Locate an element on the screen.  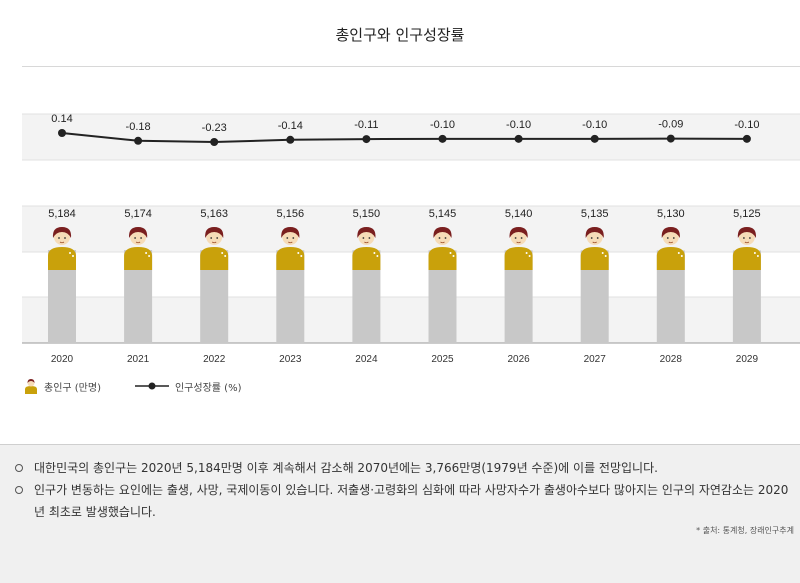
population-value-label: 5,140 is located at coordinates (519, 214).